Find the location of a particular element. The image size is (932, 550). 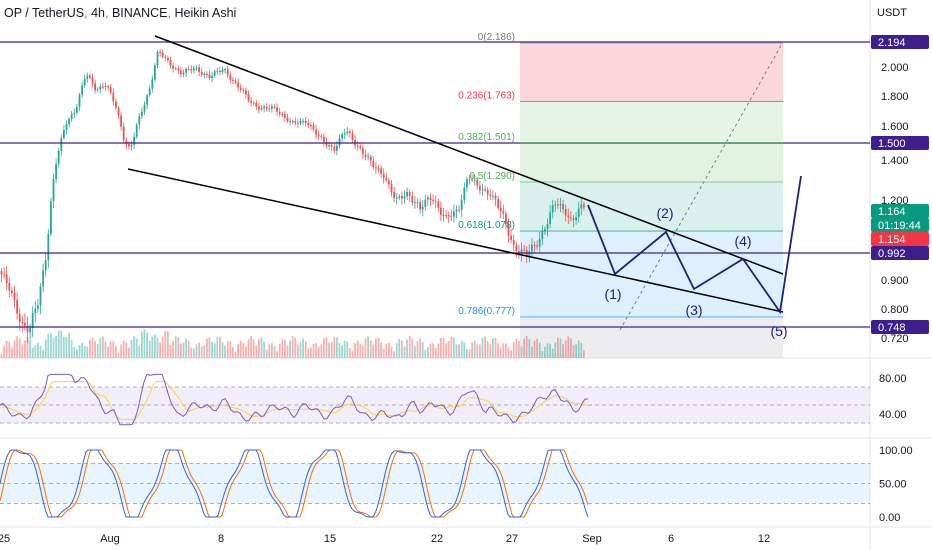

time-axis-label: 8 is located at coordinates (221, 539).